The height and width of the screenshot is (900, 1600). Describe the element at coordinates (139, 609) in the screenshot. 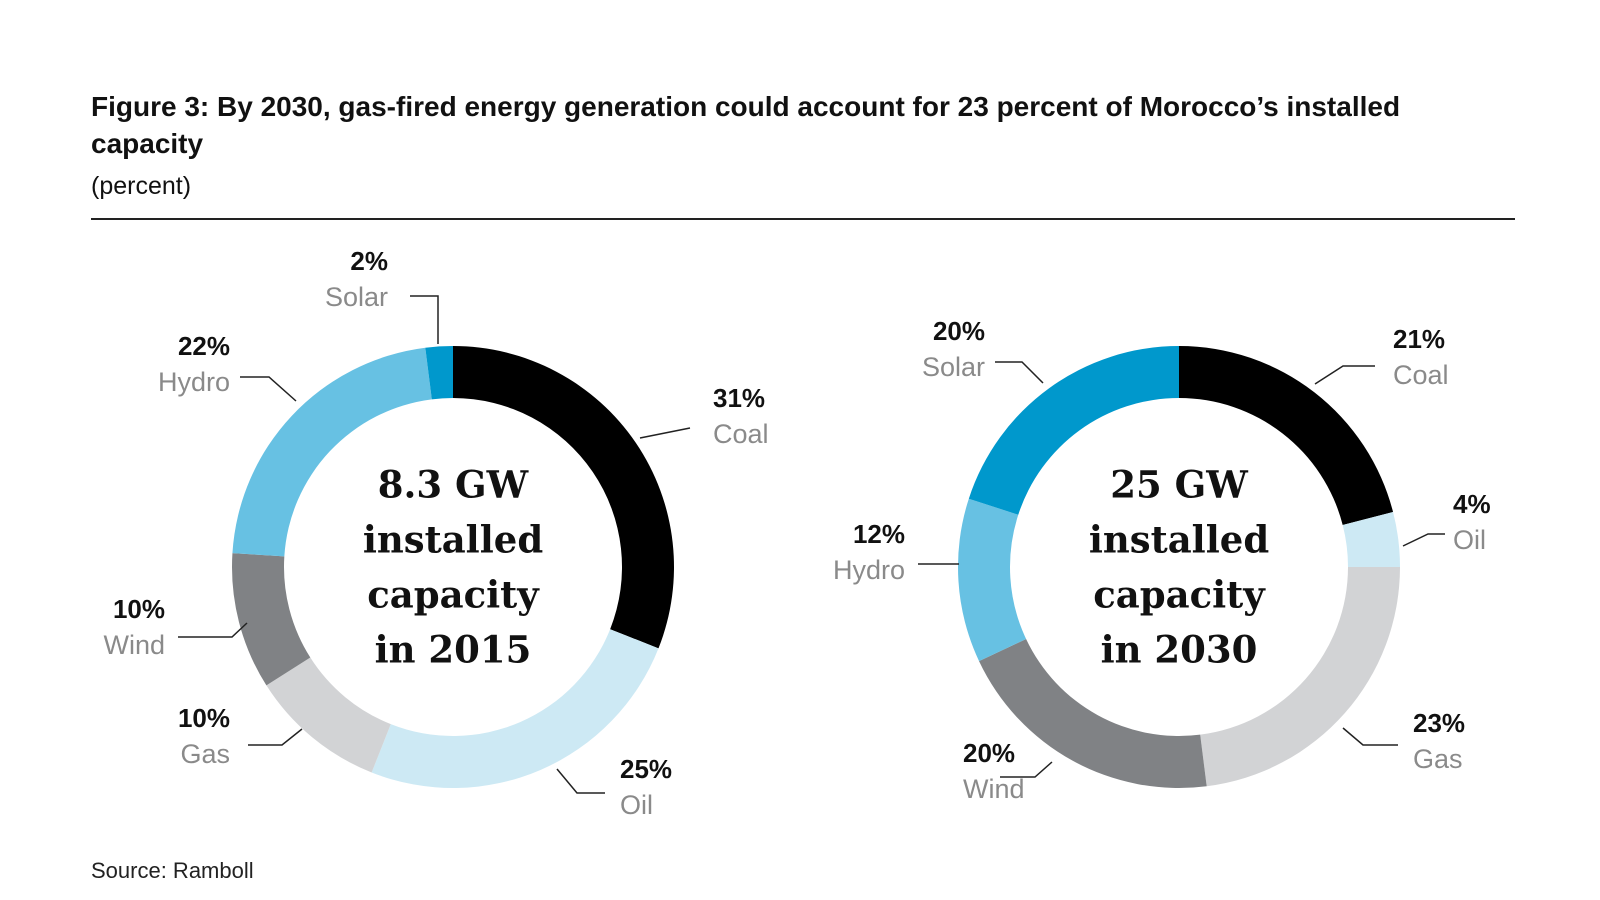

I see `data-label-wind: 10%` at that location.